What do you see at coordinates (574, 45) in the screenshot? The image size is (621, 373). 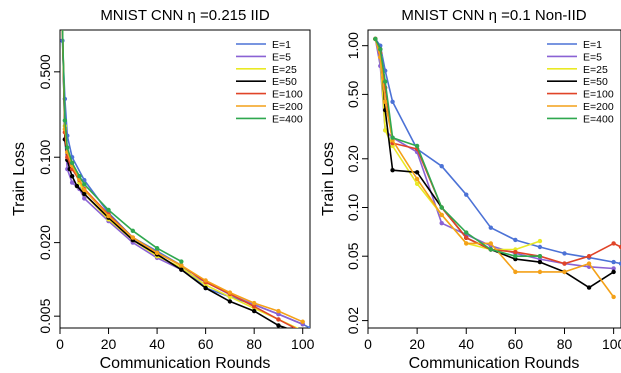 I see `legend-item: E=1` at bounding box center [574, 45].